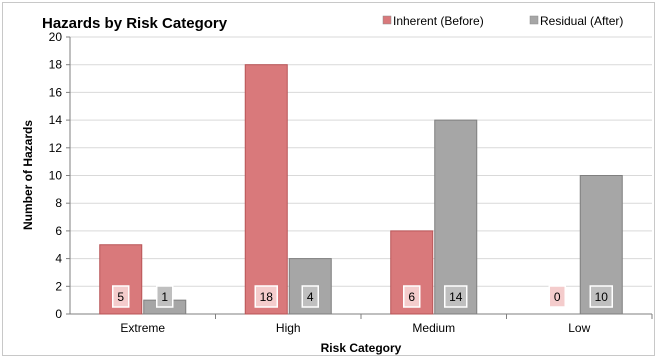 The image size is (659, 360). Describe the element at coordinates (58, 231) in the screenshot. I see `y-tick-label: 6` at that location.